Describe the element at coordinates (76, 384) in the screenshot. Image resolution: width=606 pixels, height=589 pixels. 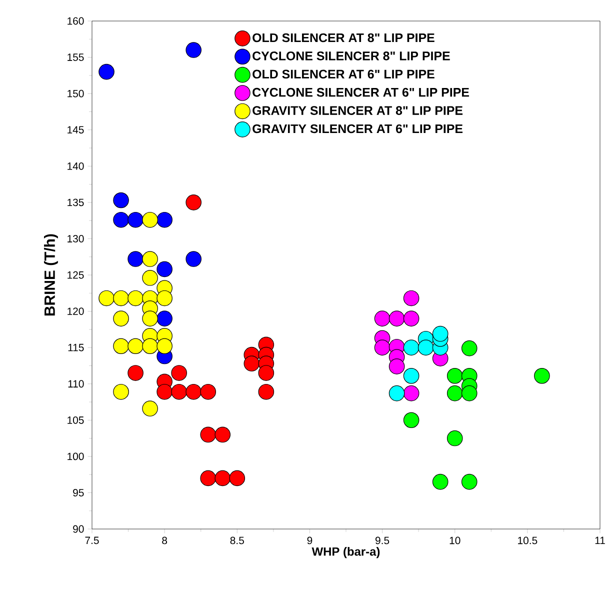
I see `y-tick-label: 110` at that location.